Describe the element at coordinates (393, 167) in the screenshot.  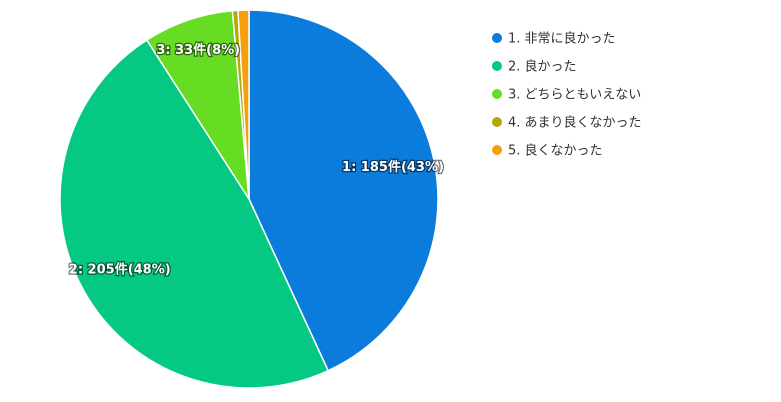
I see `data-label: 1: 185件(43%)` at that location.